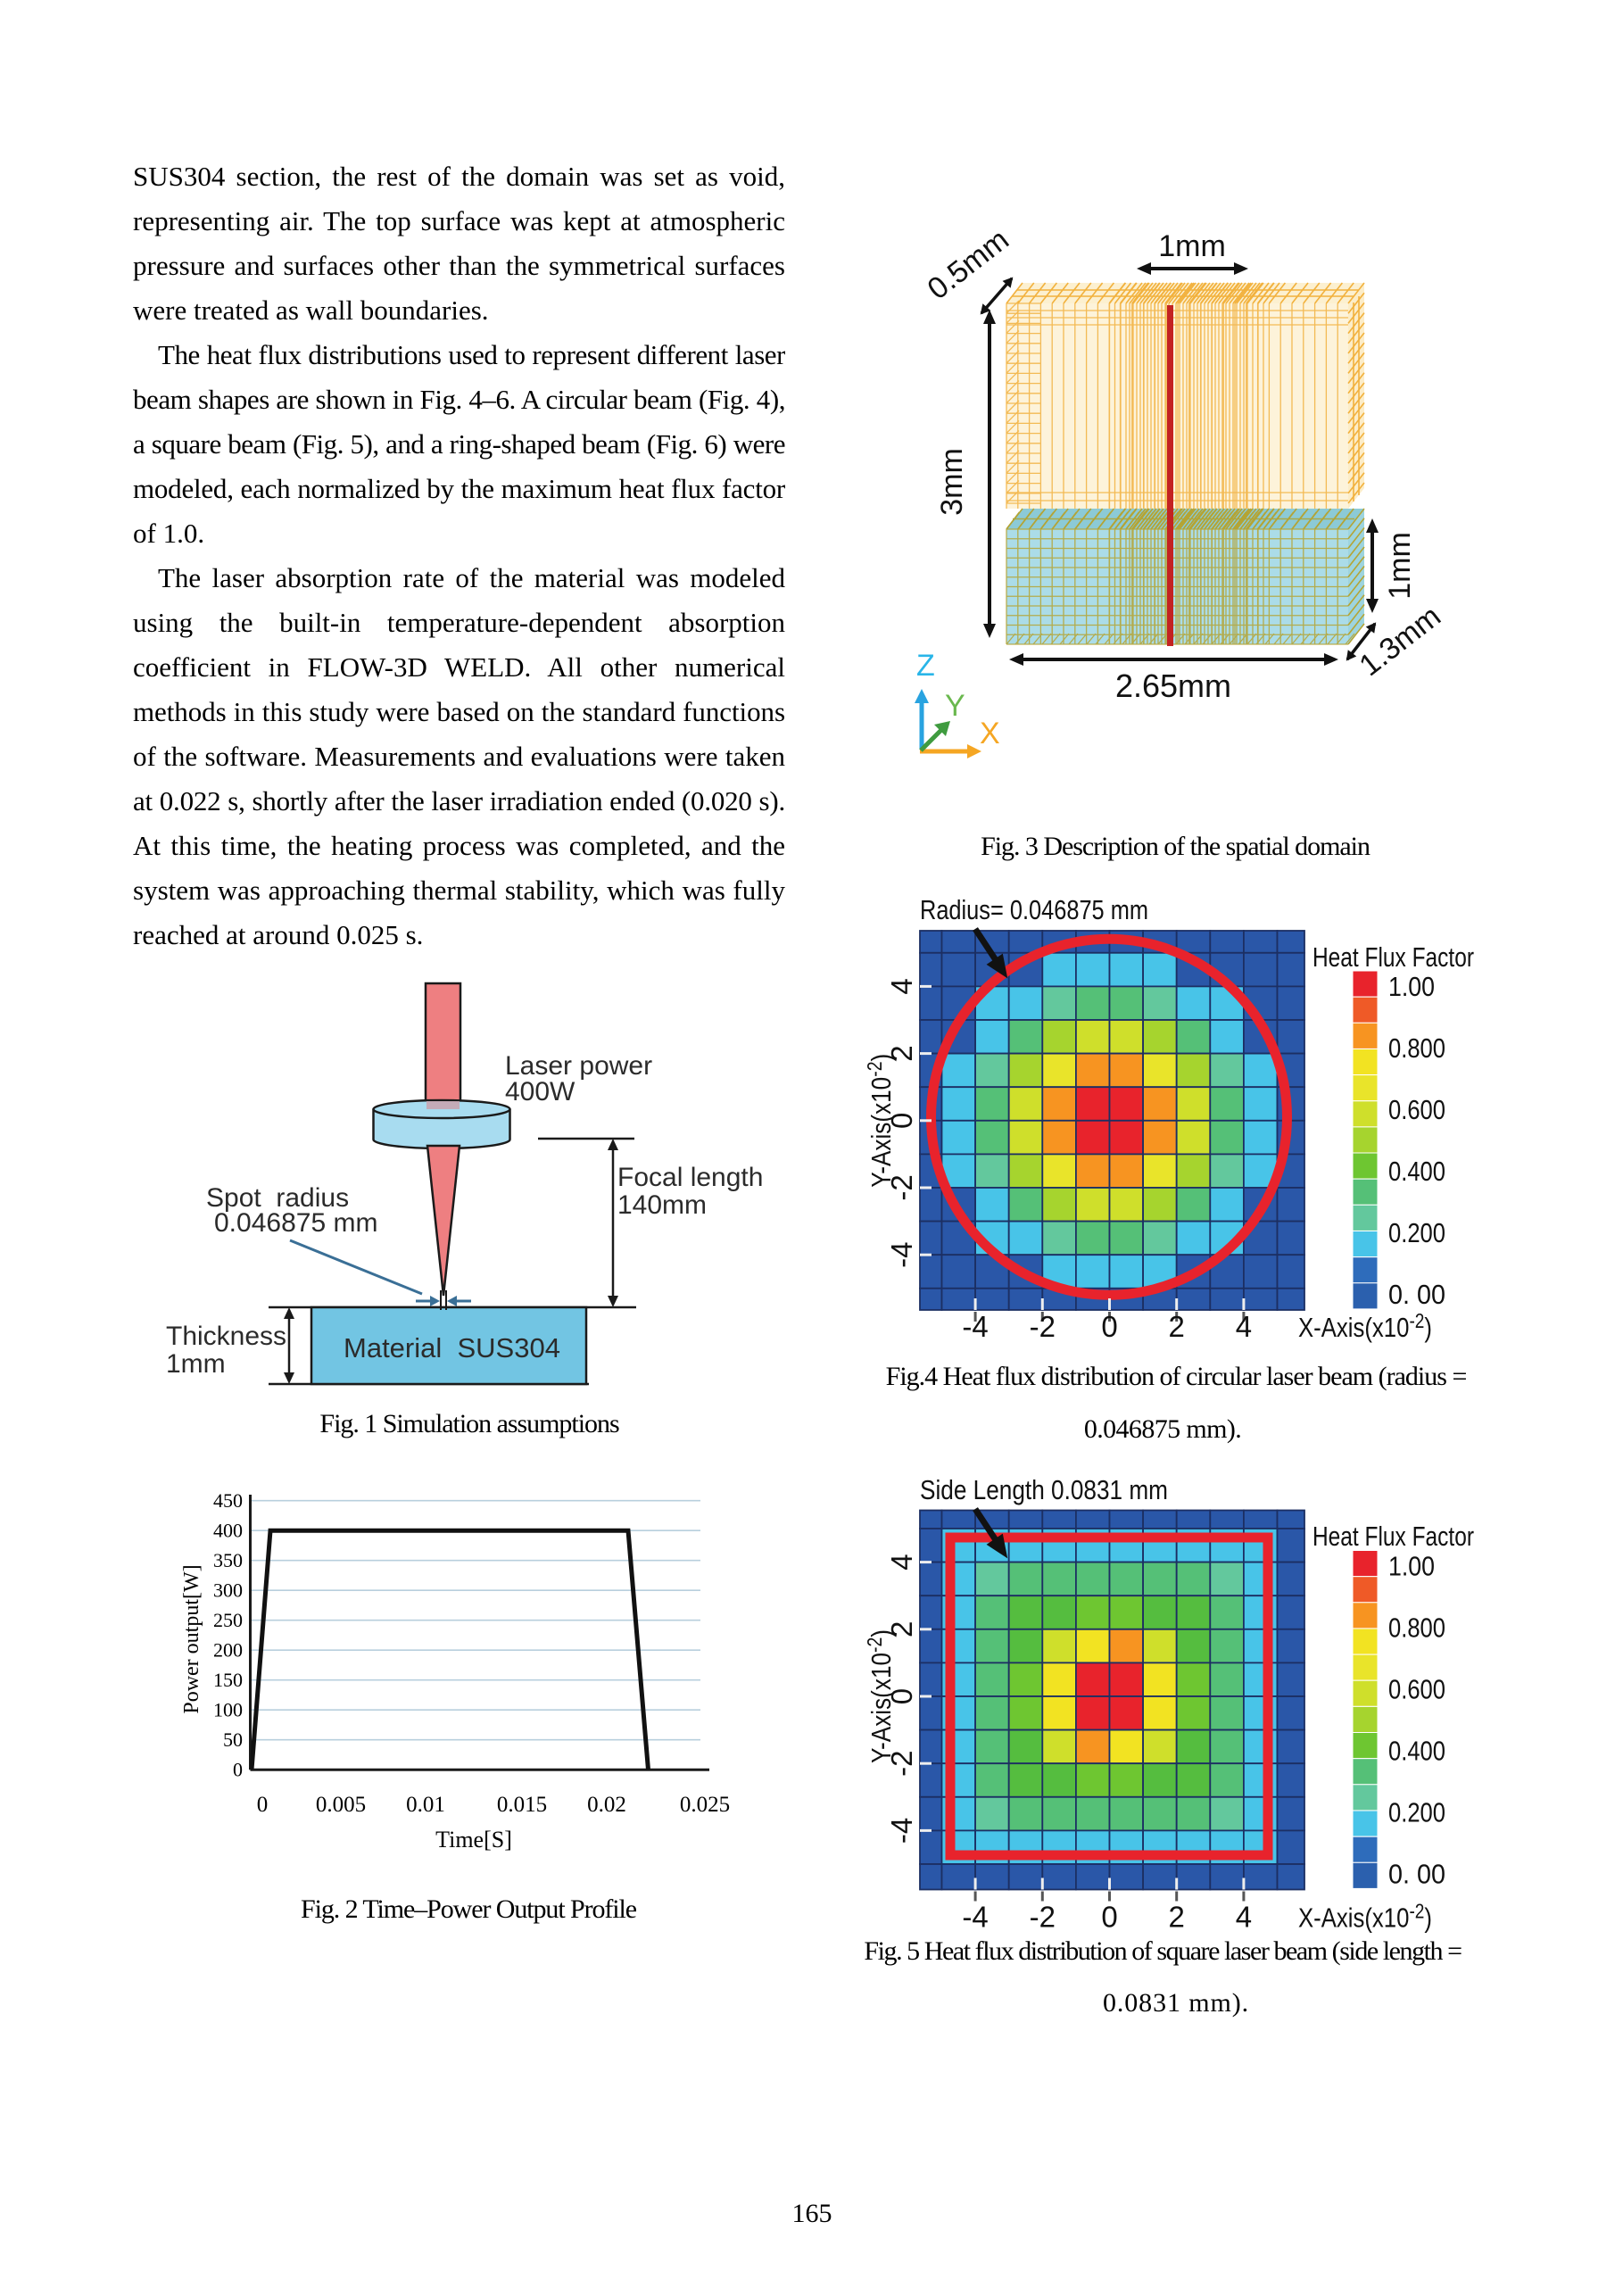  Describe the element at coordinates (540, 1092) in the screenshot. I see `svg-text: 400W` at that location.